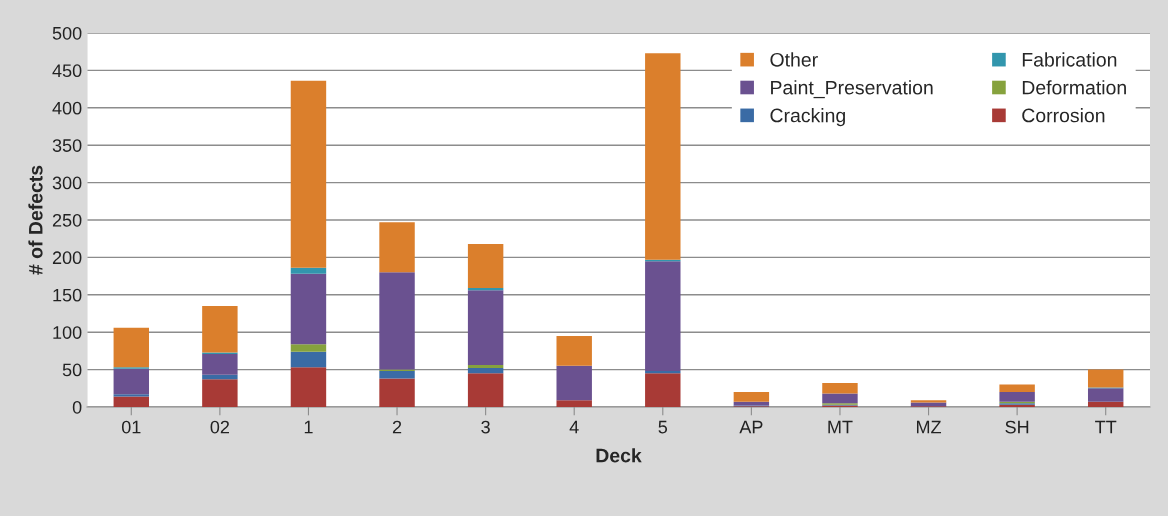 The height and width of the screenshot is (516, 1168). I want to click on x-tick-label: 2, so click(397, 427).